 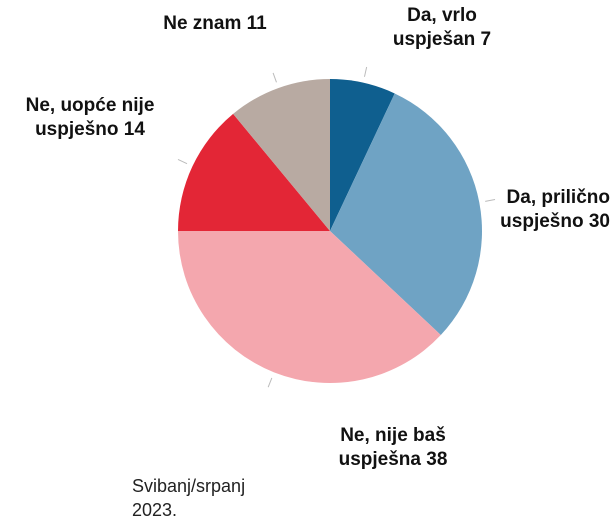 I want to click on slice-value: 11, so click(x=256, y=23).